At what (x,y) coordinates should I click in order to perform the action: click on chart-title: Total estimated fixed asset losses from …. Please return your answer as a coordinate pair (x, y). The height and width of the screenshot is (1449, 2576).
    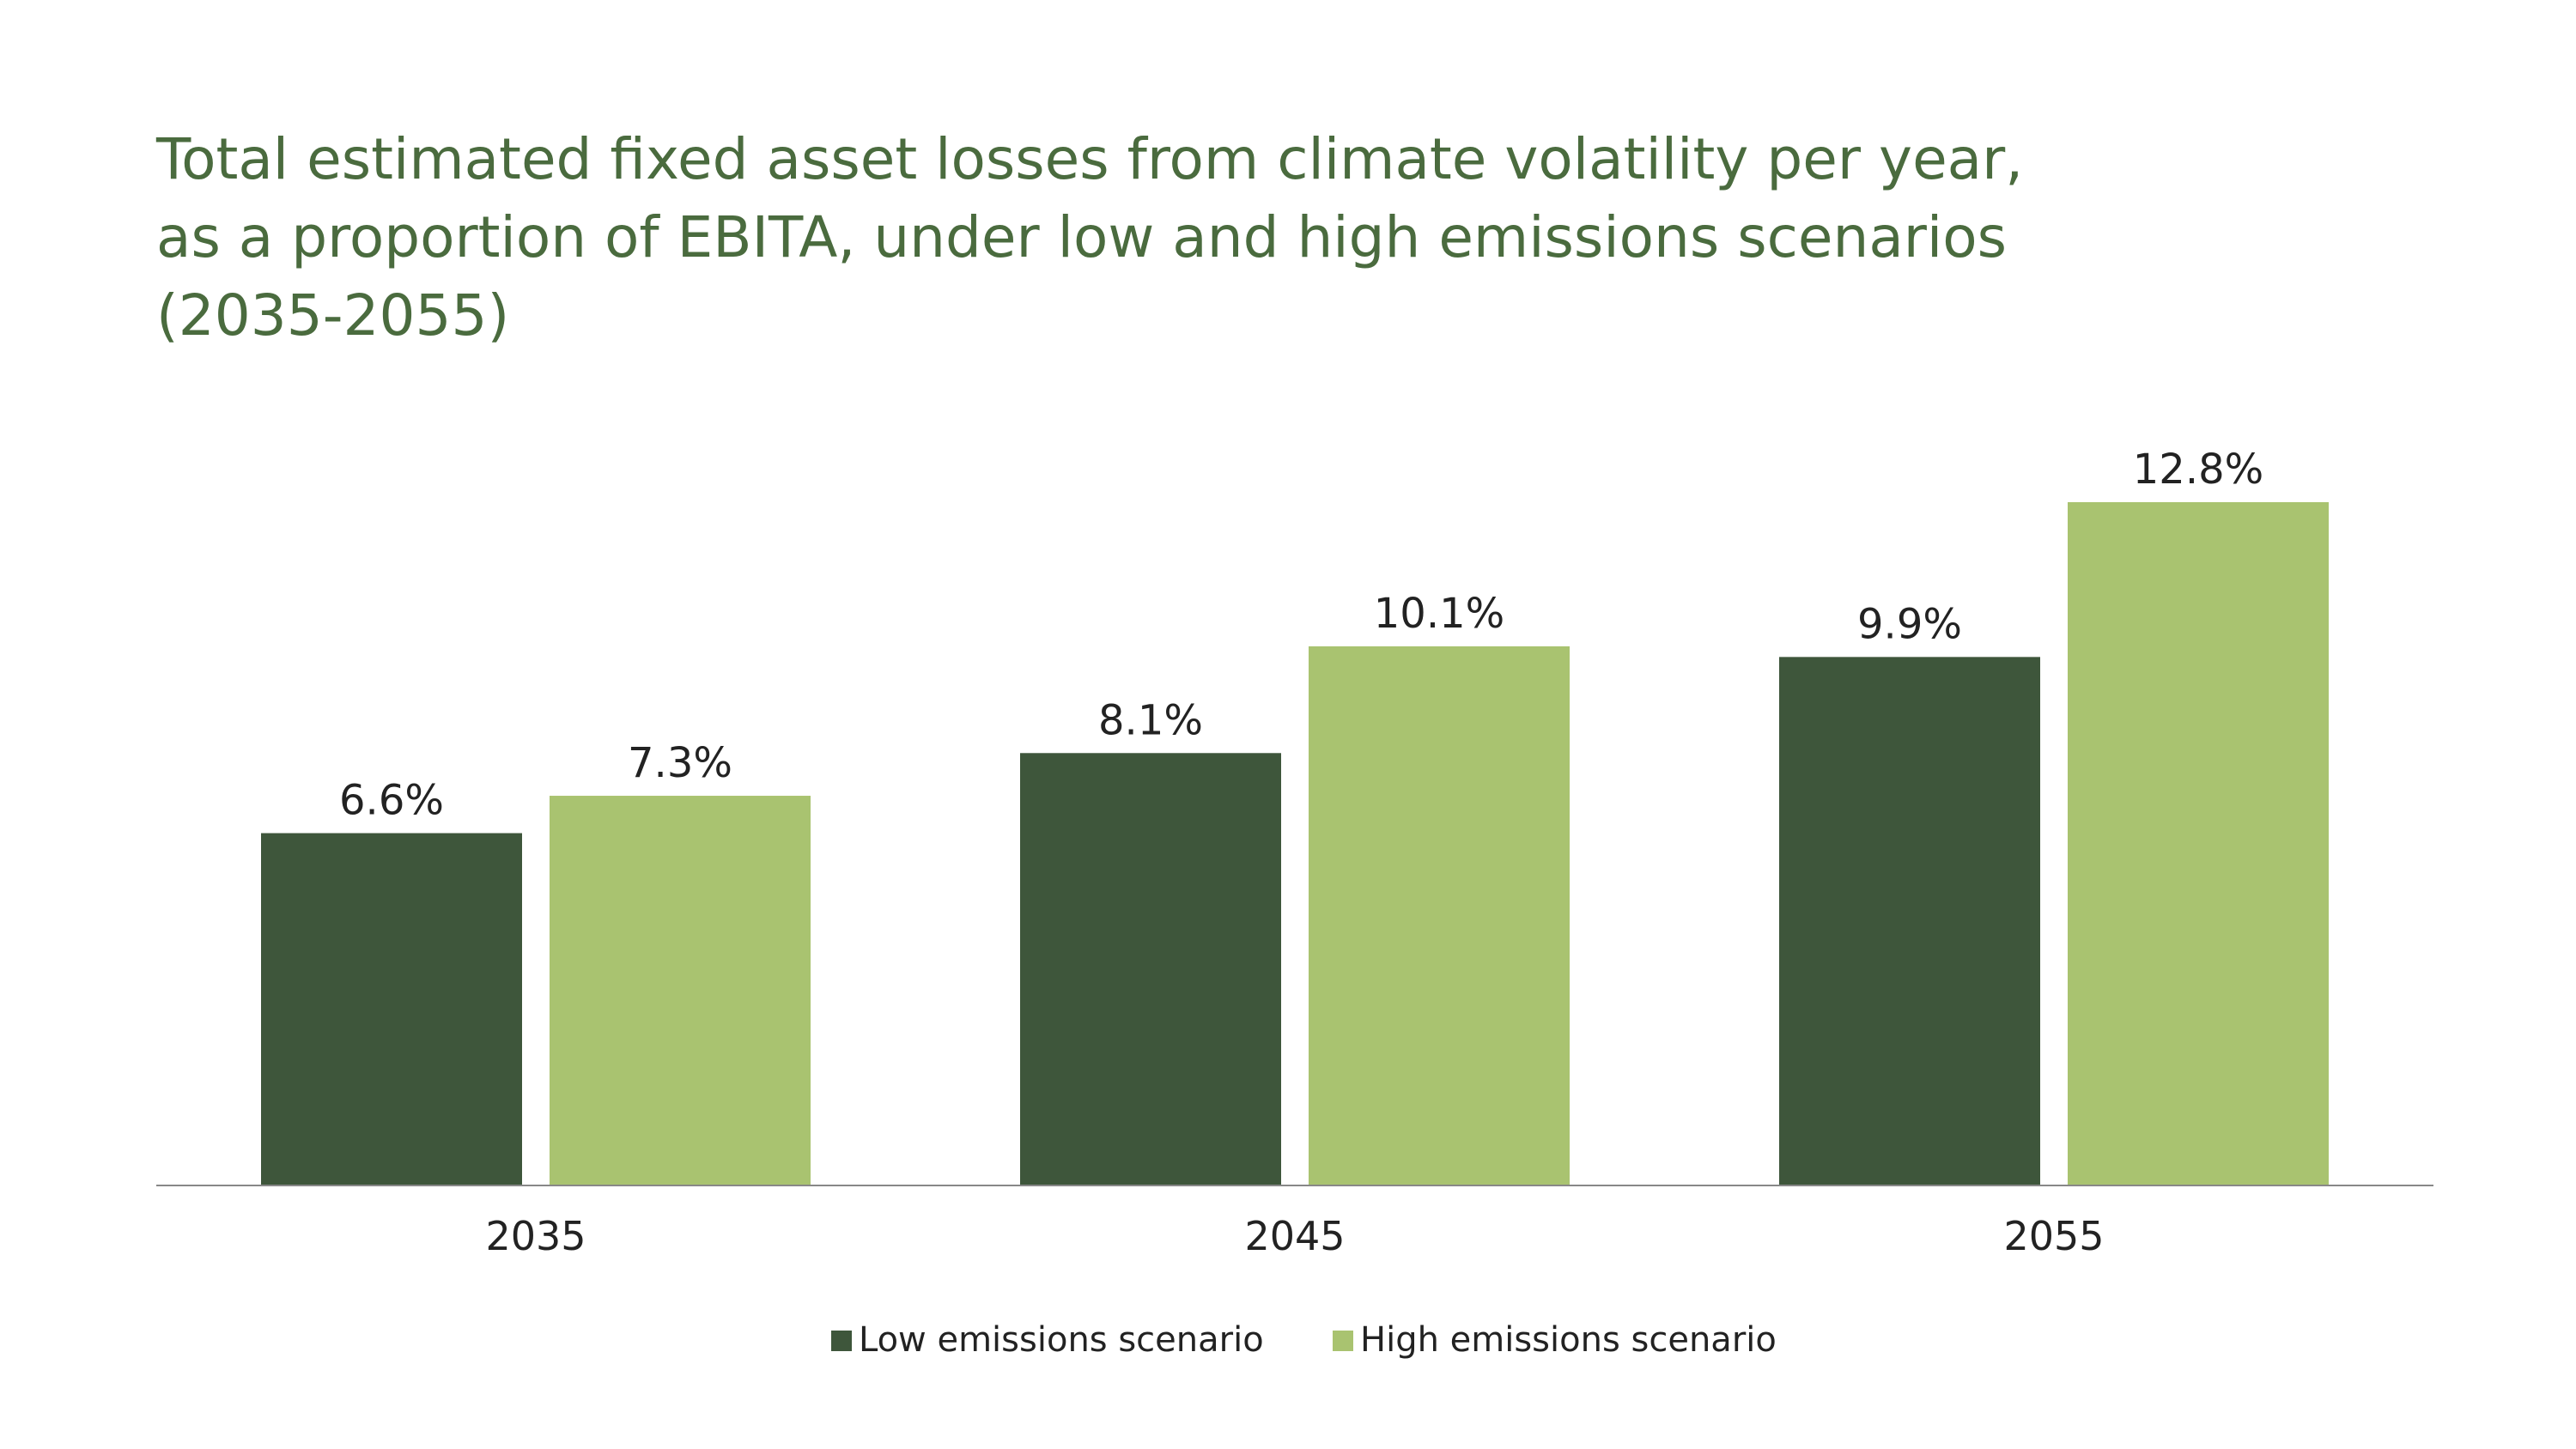
    Looking at the image, I should click on (1229, 237).